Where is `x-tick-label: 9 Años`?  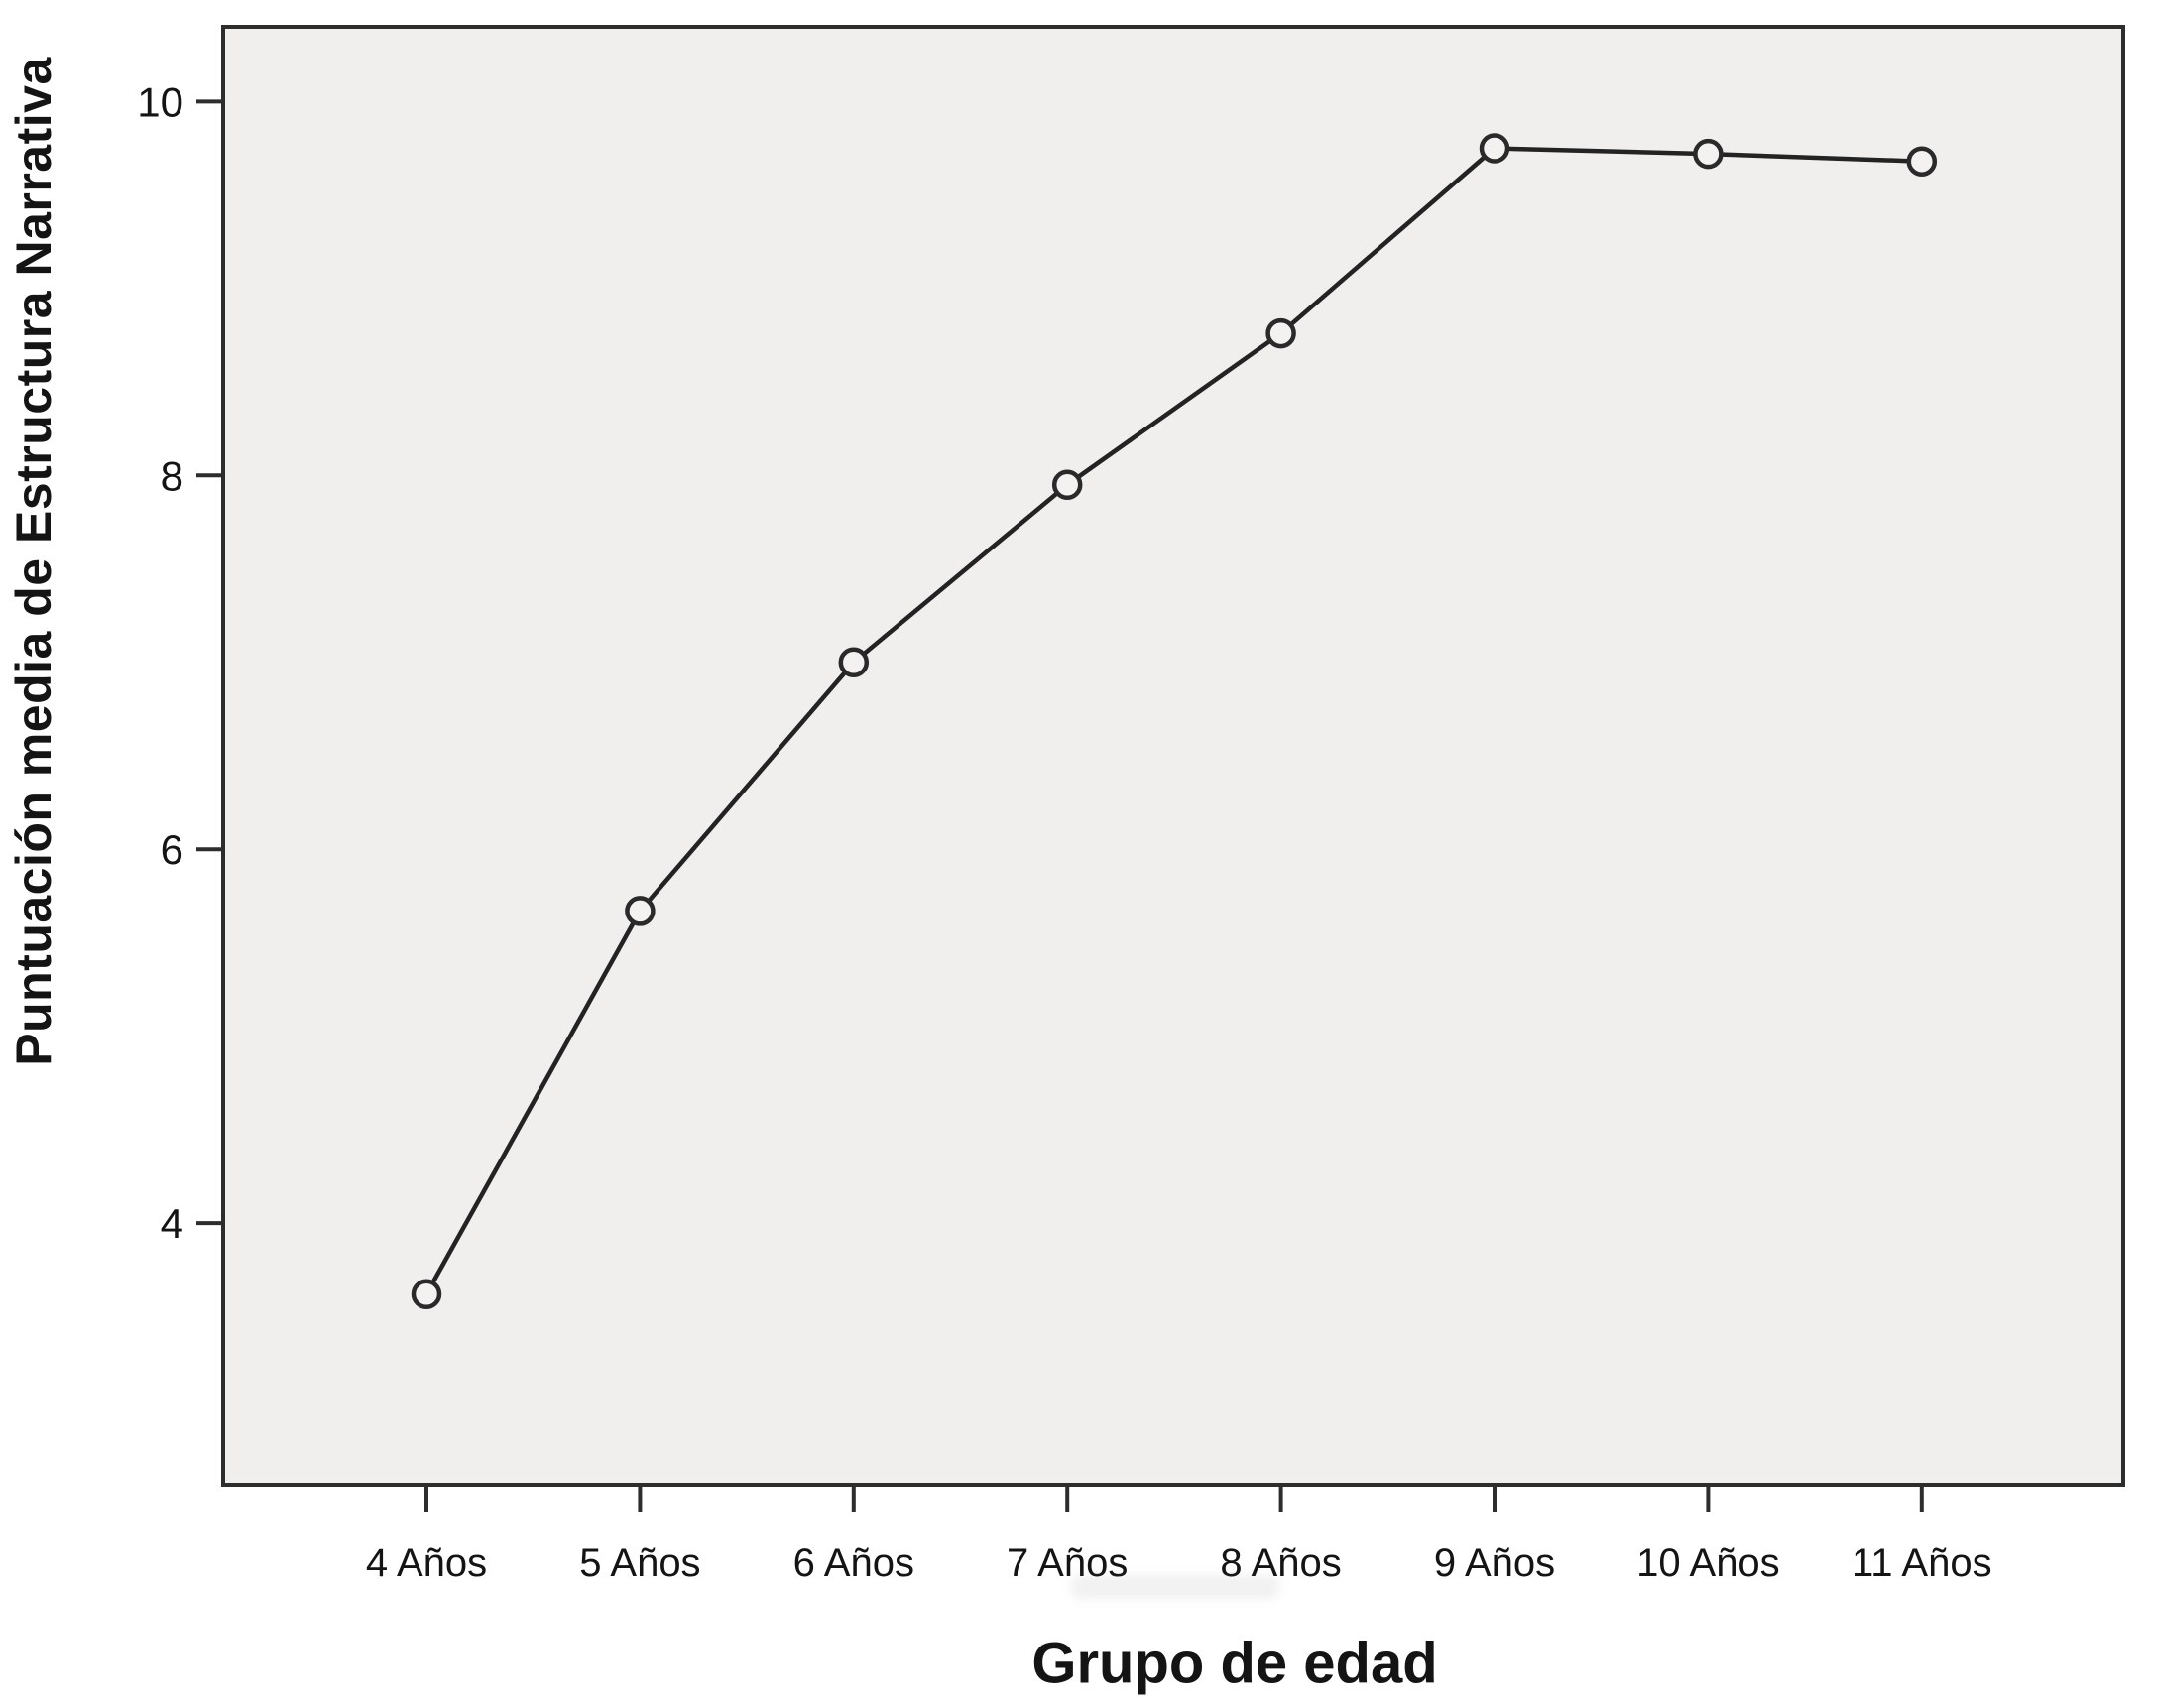 x-tick-label: 9 Años is located at coordinates (1494, 1563).